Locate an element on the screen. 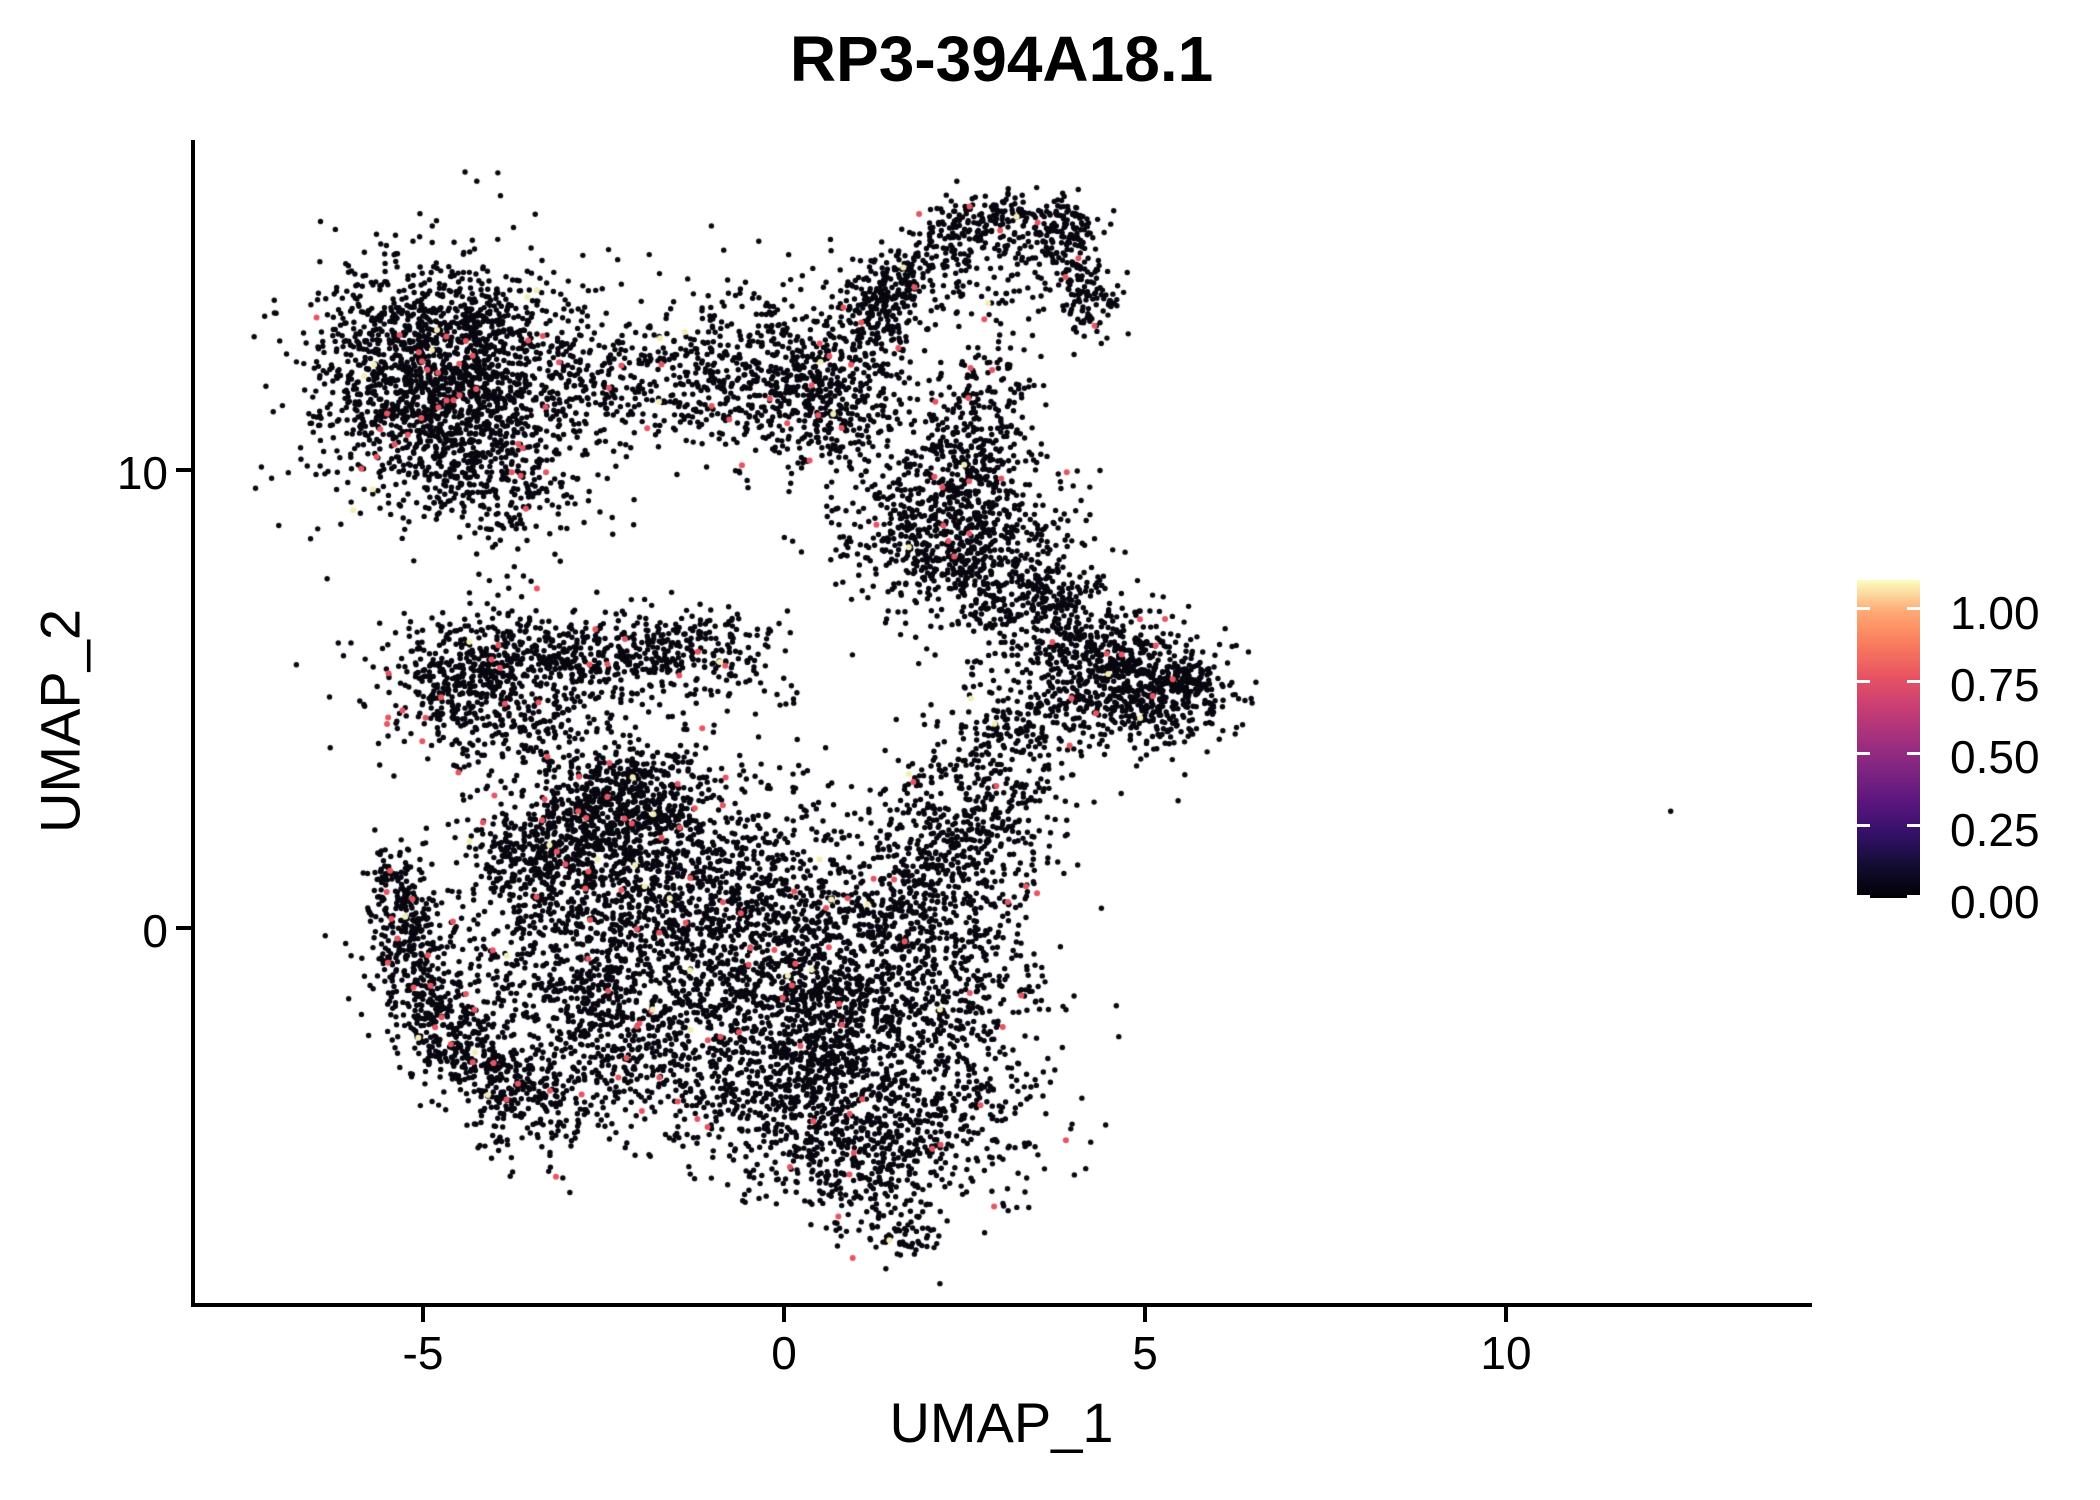 The height and width of the screenshot is (1500, 2100). colorbar is located at coordinates (1888, 739).